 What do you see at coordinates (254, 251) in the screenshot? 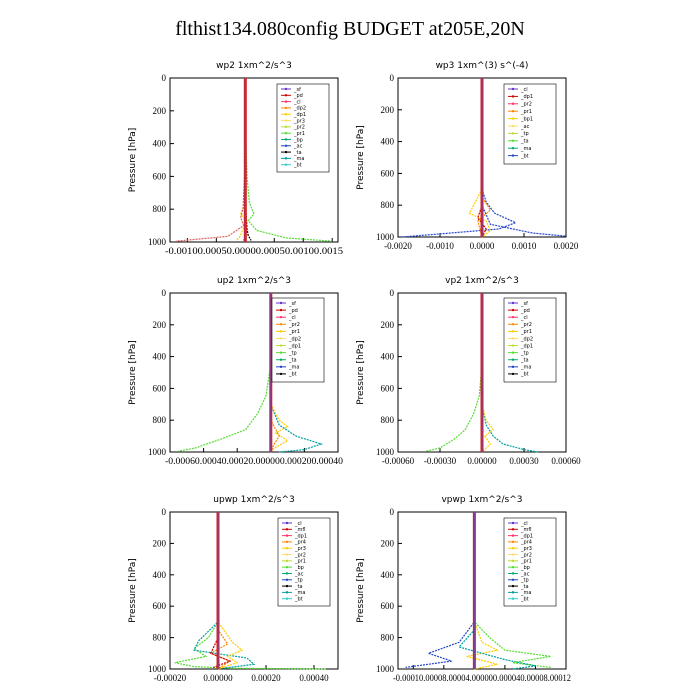
I see `x-tick-labels: -0.00100.00050.00000.00050.00100.0015` at bounding box center [254, 251].